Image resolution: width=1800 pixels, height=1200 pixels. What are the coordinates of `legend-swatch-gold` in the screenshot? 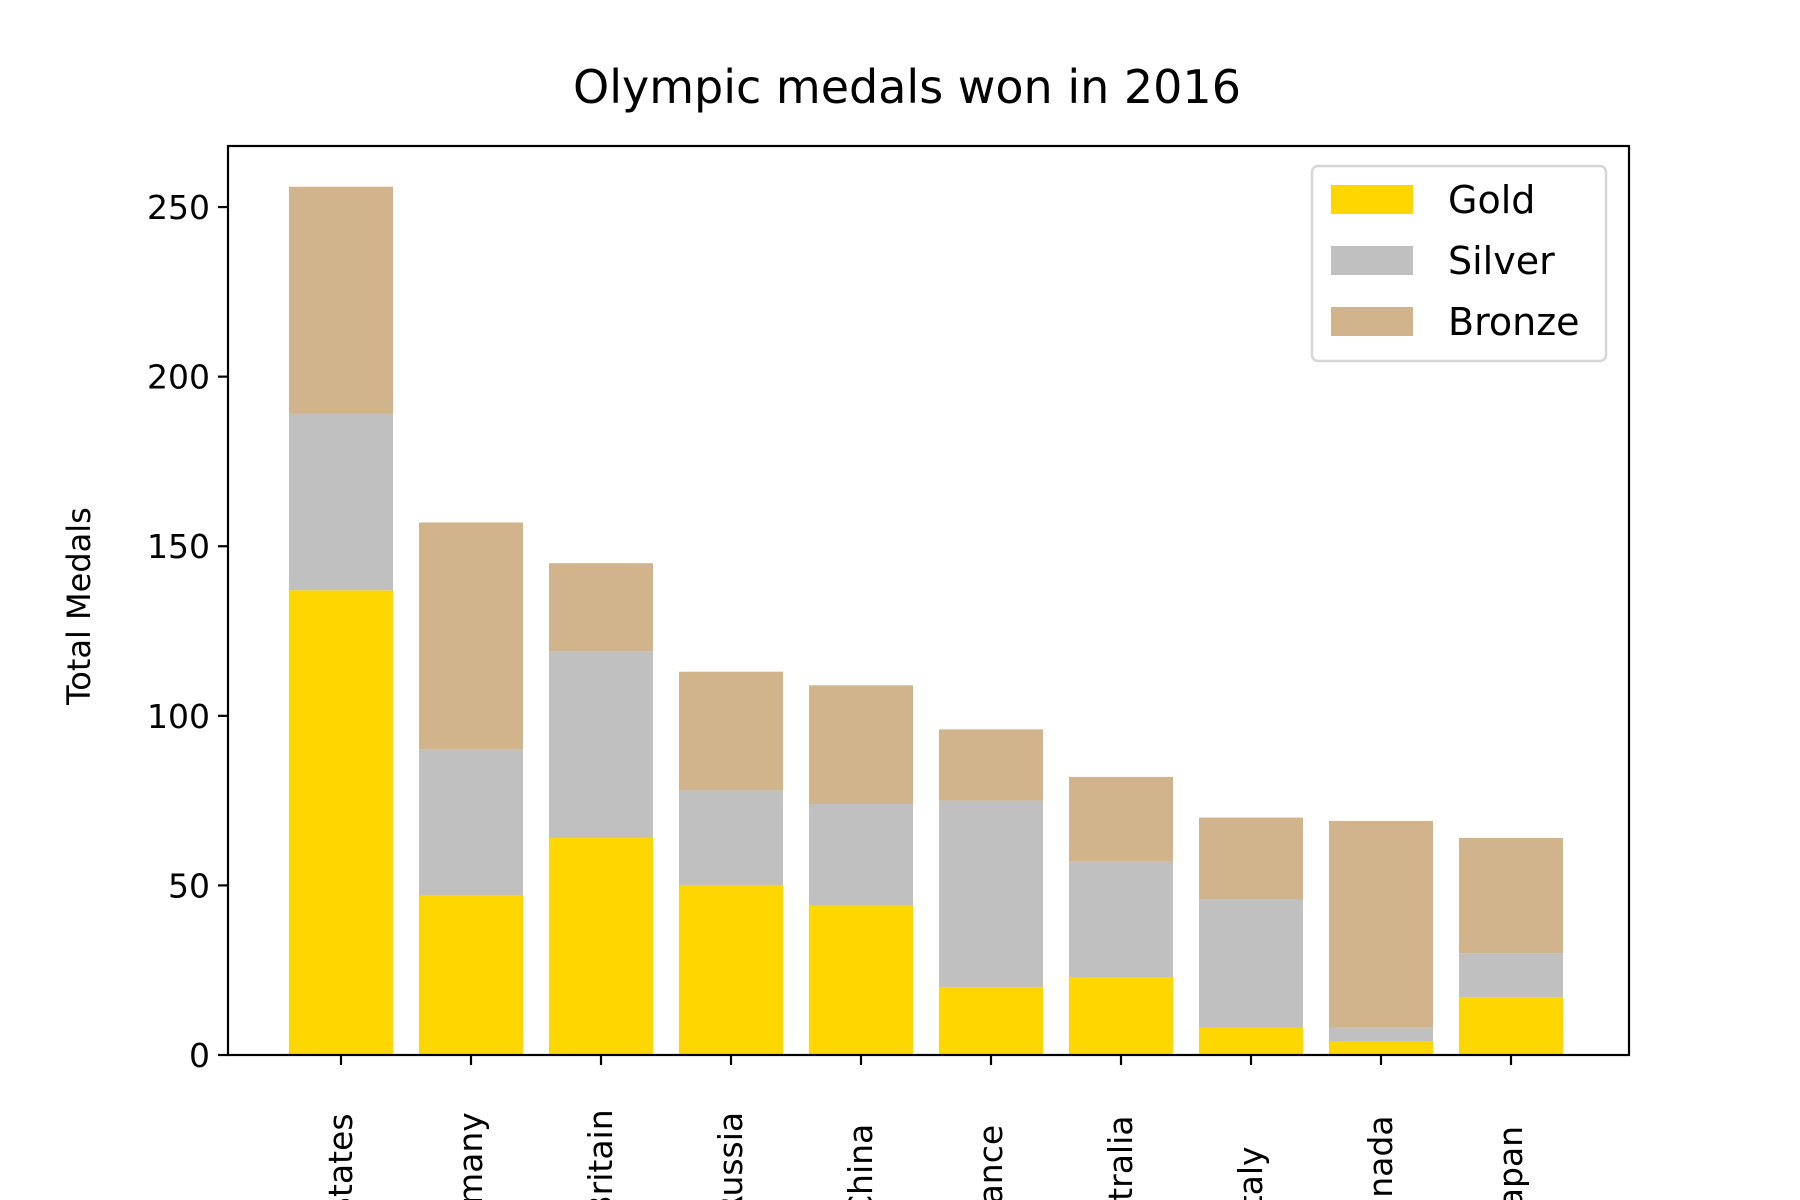 It's located at (1372, 199).